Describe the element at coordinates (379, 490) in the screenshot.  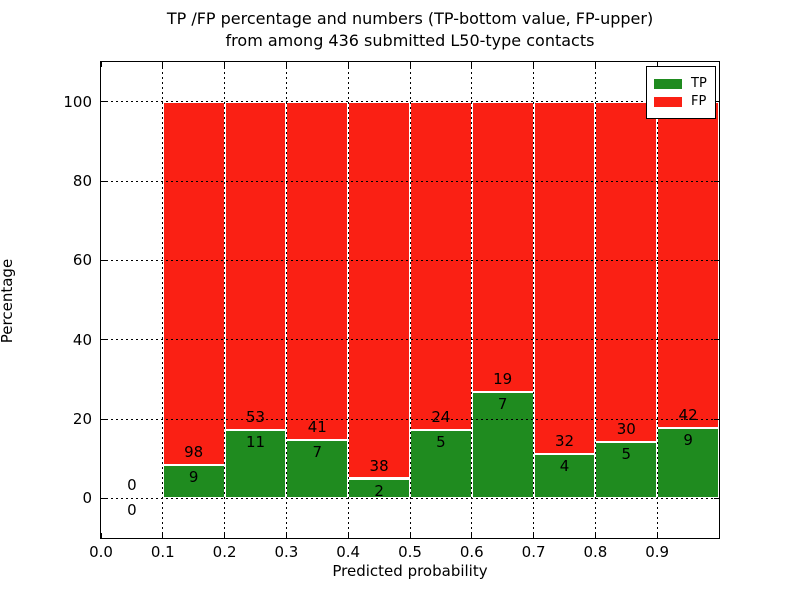
I see `tp-count-label: 2` at that location.